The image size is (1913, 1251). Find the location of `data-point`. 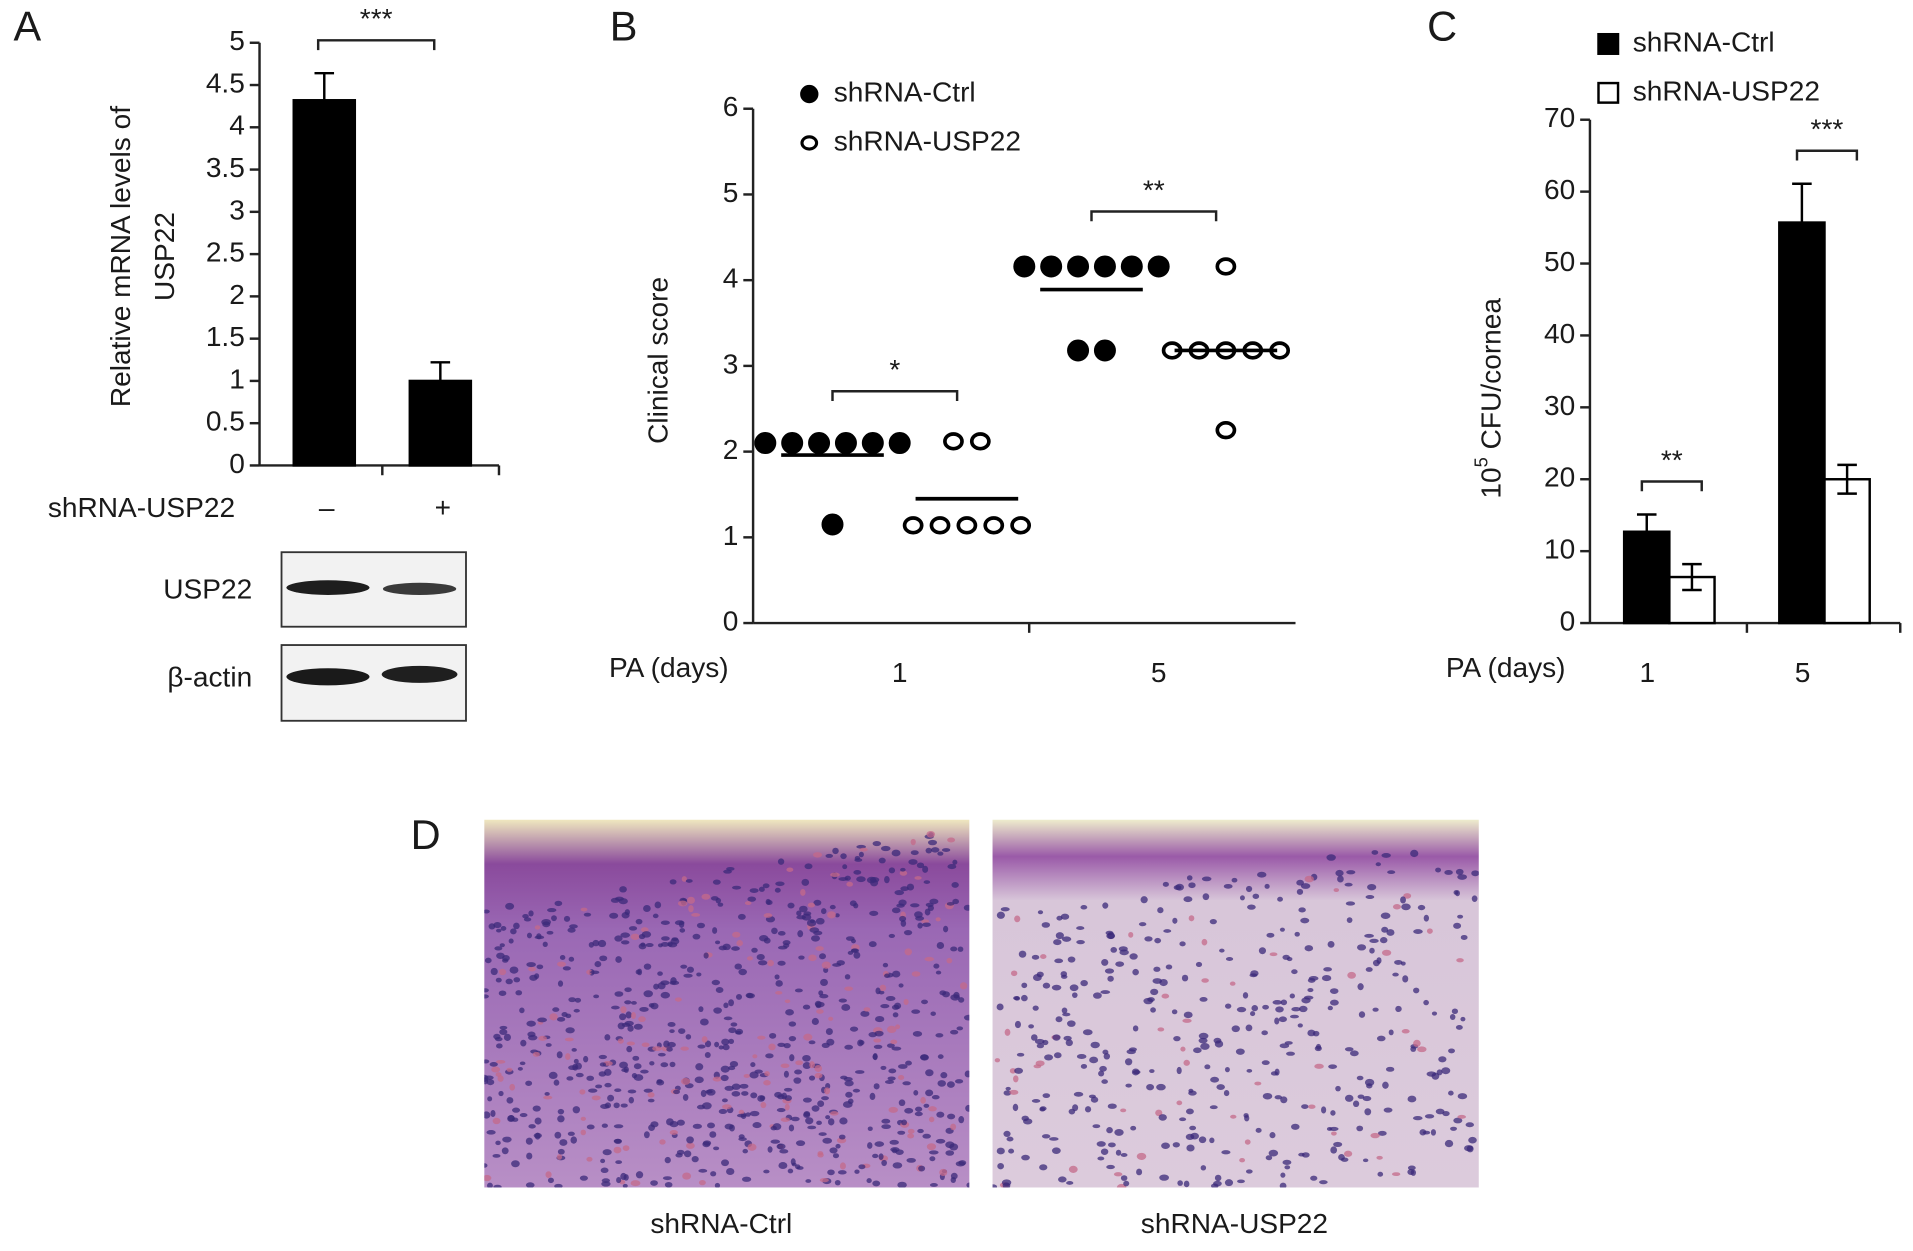

data-point is located at coordinates (1078, 350).